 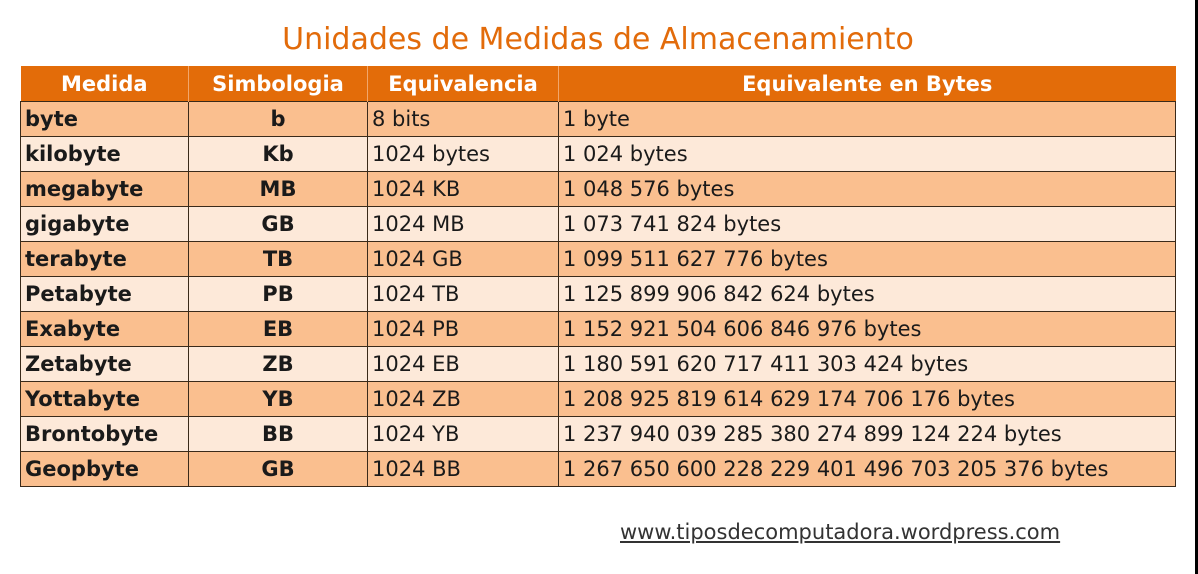 I want to click on unit-symbol-cell: EB, so click(x=278, y=329).